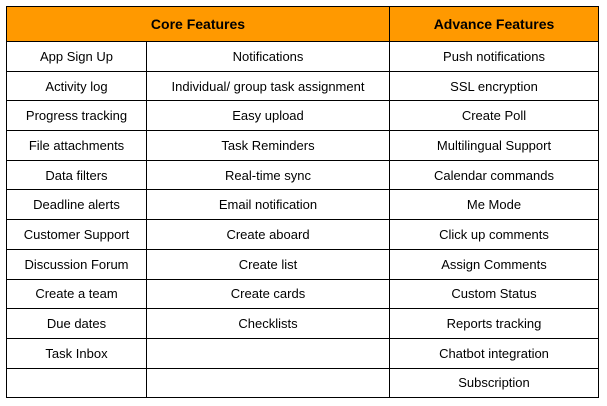 The image size is (607, 406). I want to click on core-feature-cell: Email notification, so click(268, 205).